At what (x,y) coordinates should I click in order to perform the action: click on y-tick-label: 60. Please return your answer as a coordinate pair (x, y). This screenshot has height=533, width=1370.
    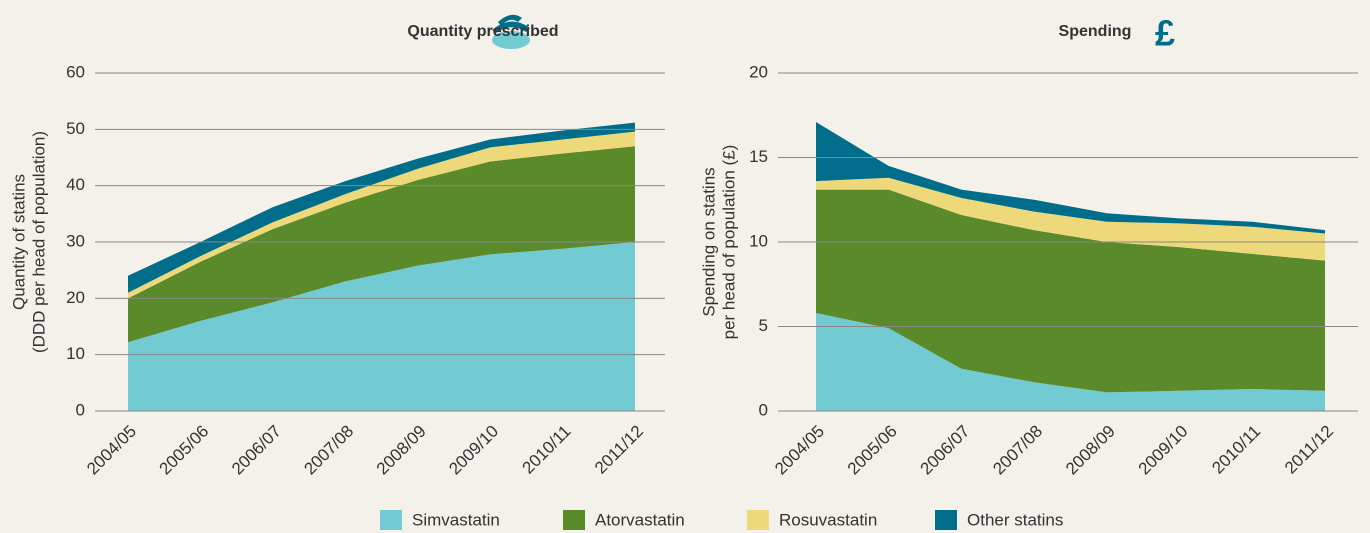
    Looking at the image, I should click on (75, 71).